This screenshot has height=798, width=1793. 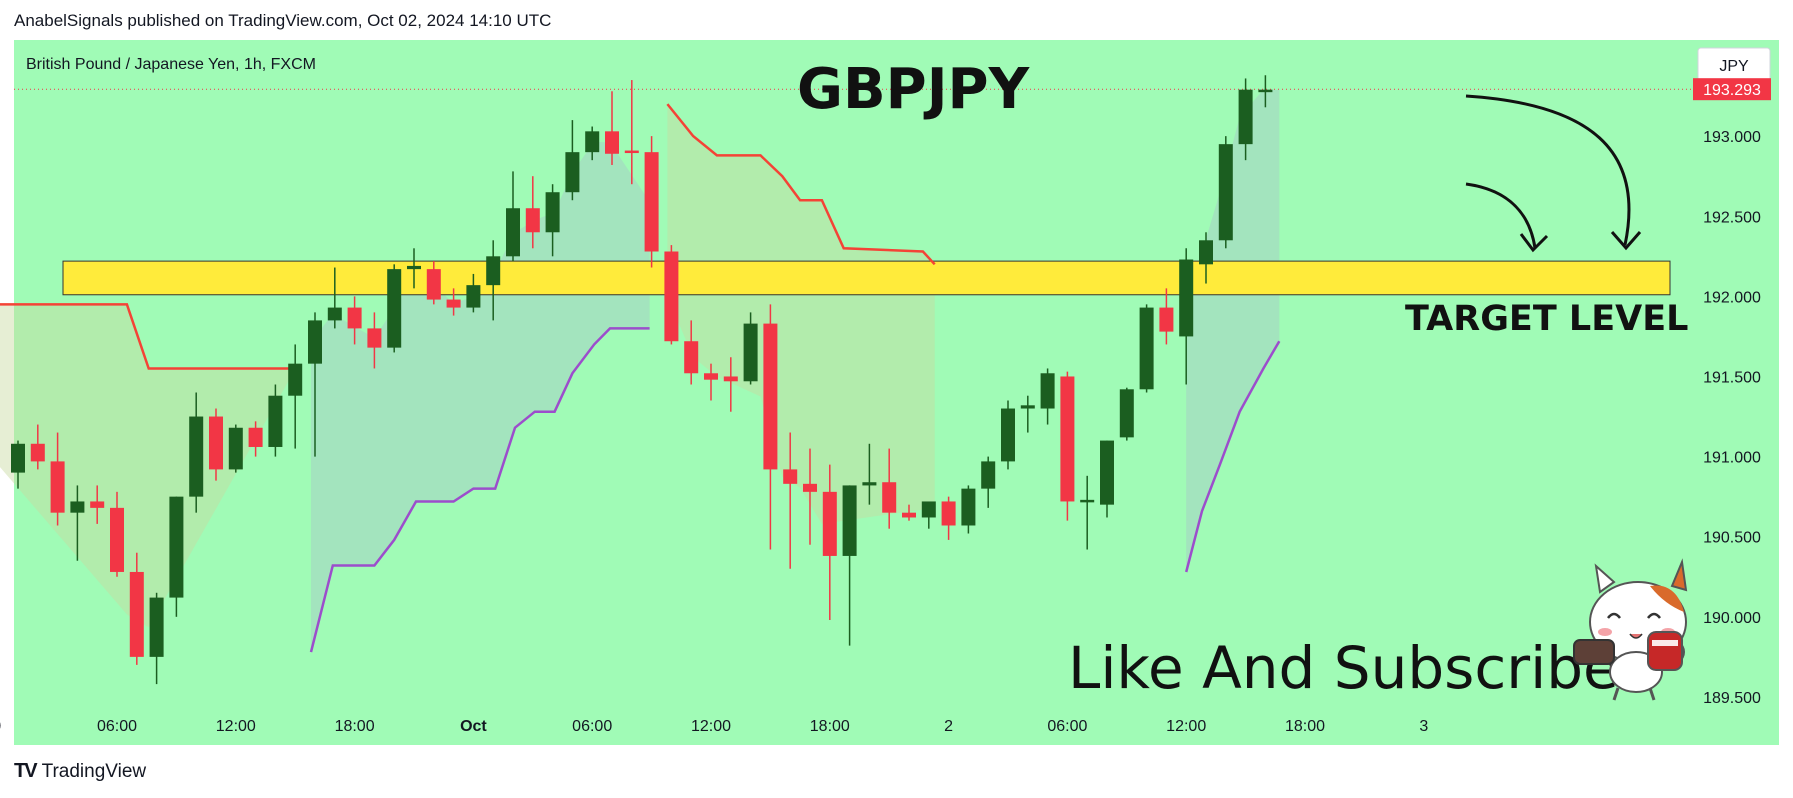 I want to click on currency-button: JPY, so click(x=1734, y=65).